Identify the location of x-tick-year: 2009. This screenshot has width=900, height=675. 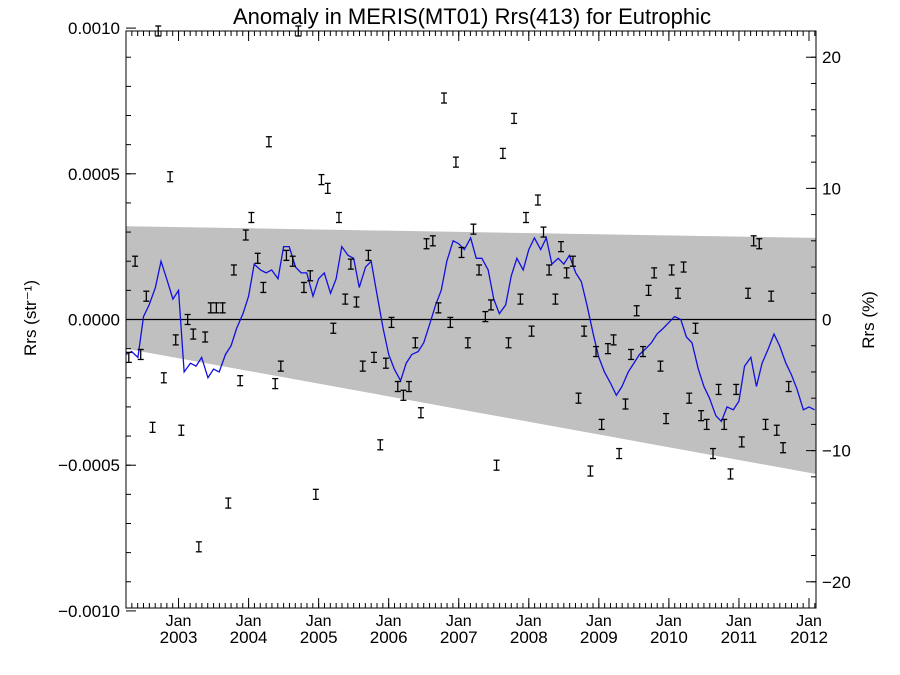
(599, 637).